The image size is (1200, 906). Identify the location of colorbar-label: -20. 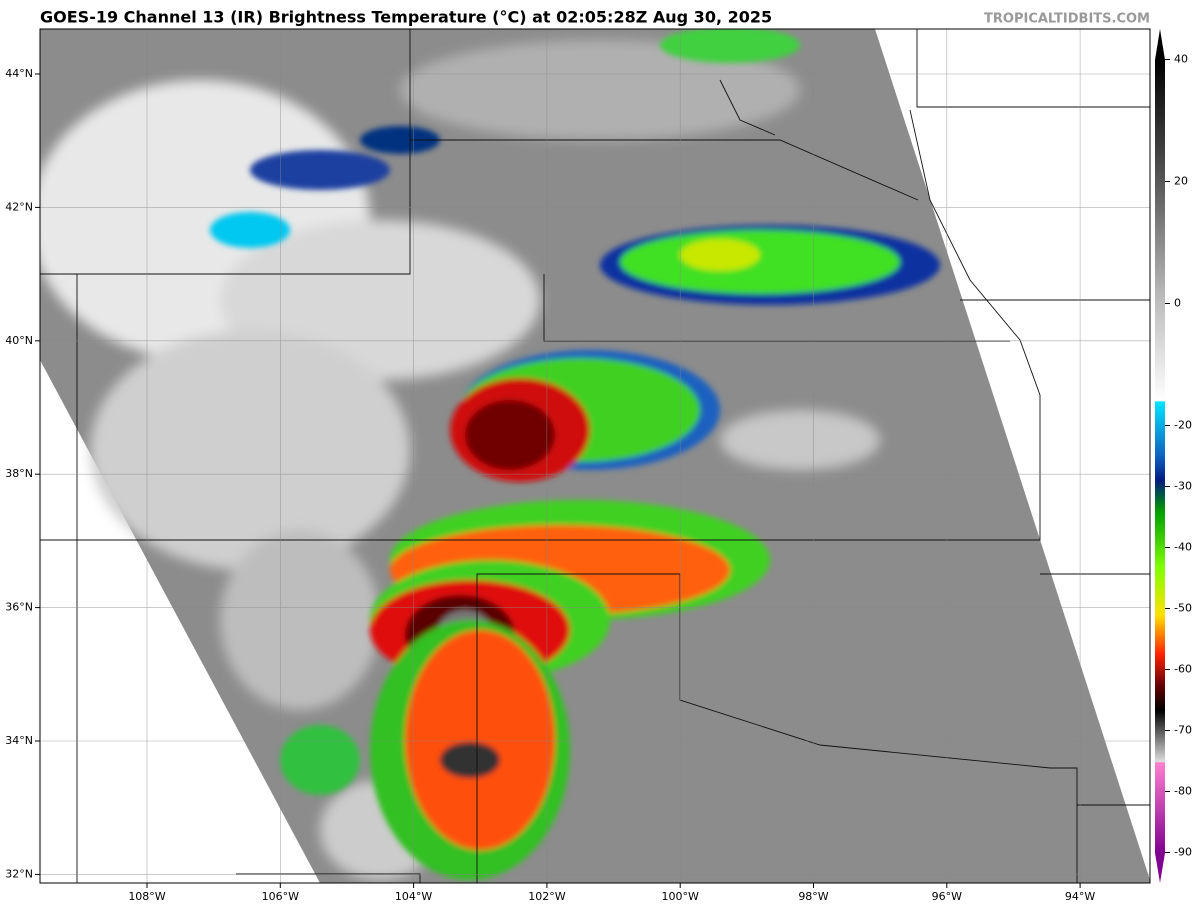
(1183, 425).